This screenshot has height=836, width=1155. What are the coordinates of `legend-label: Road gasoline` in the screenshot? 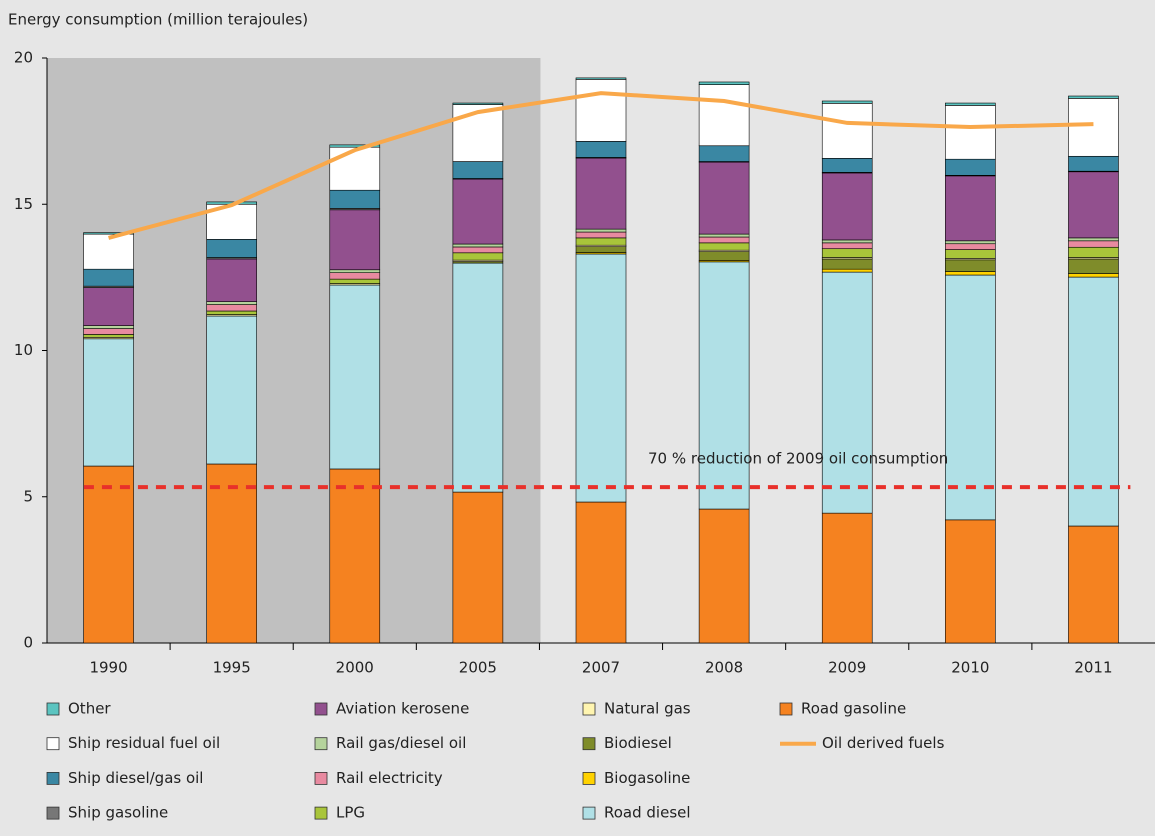 It's located at (853, 709).